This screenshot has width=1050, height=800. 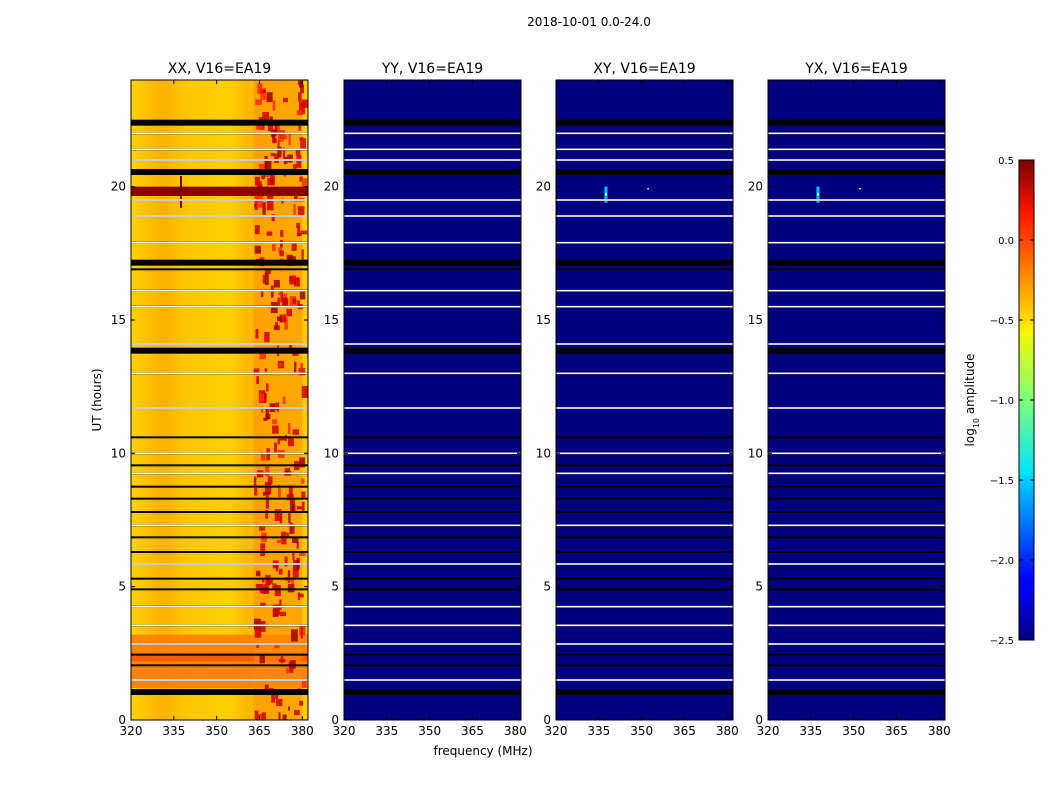 I want to click on colorbar-tick-label: −2.5, so click(x=1002, y=641).